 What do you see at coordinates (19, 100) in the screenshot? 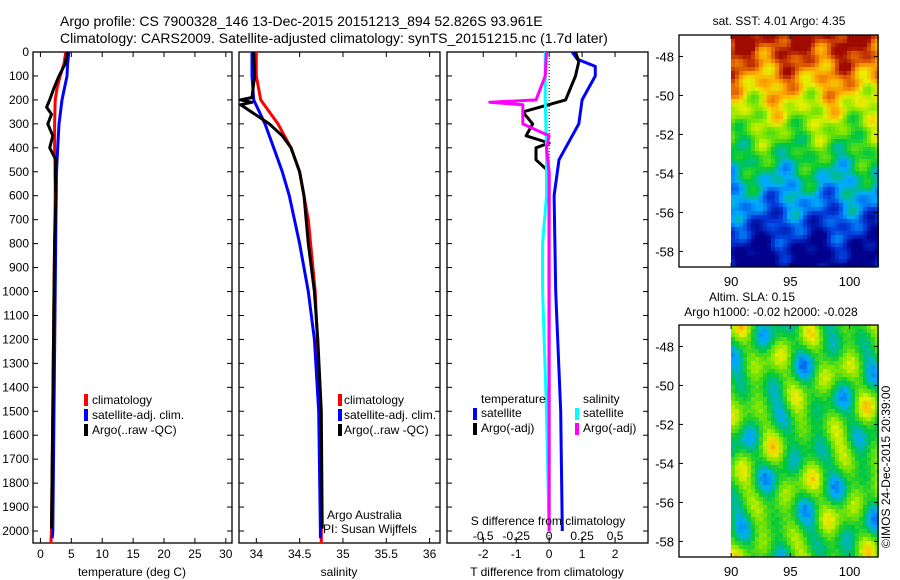
I see `y-tick-label: 200` at bounding box center [19, 100].